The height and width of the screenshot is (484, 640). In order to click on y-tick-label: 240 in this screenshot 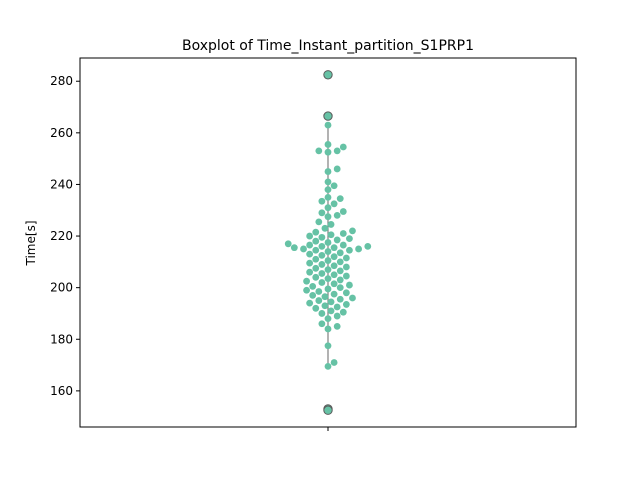, I will do `click(61, 184)`.